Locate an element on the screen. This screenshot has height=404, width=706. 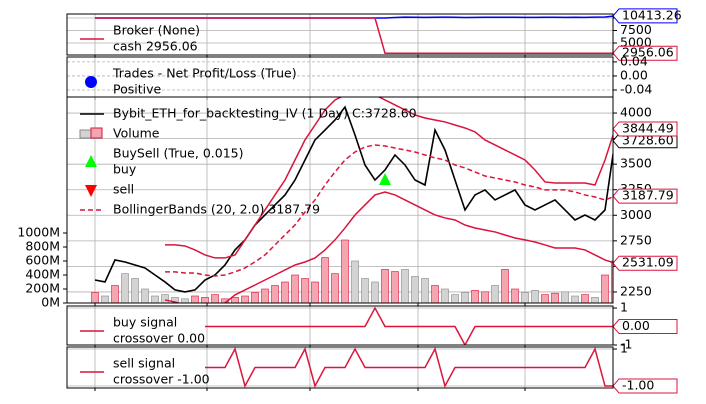
last-value-label: 3844.49 is located at coordinates (648, 127).